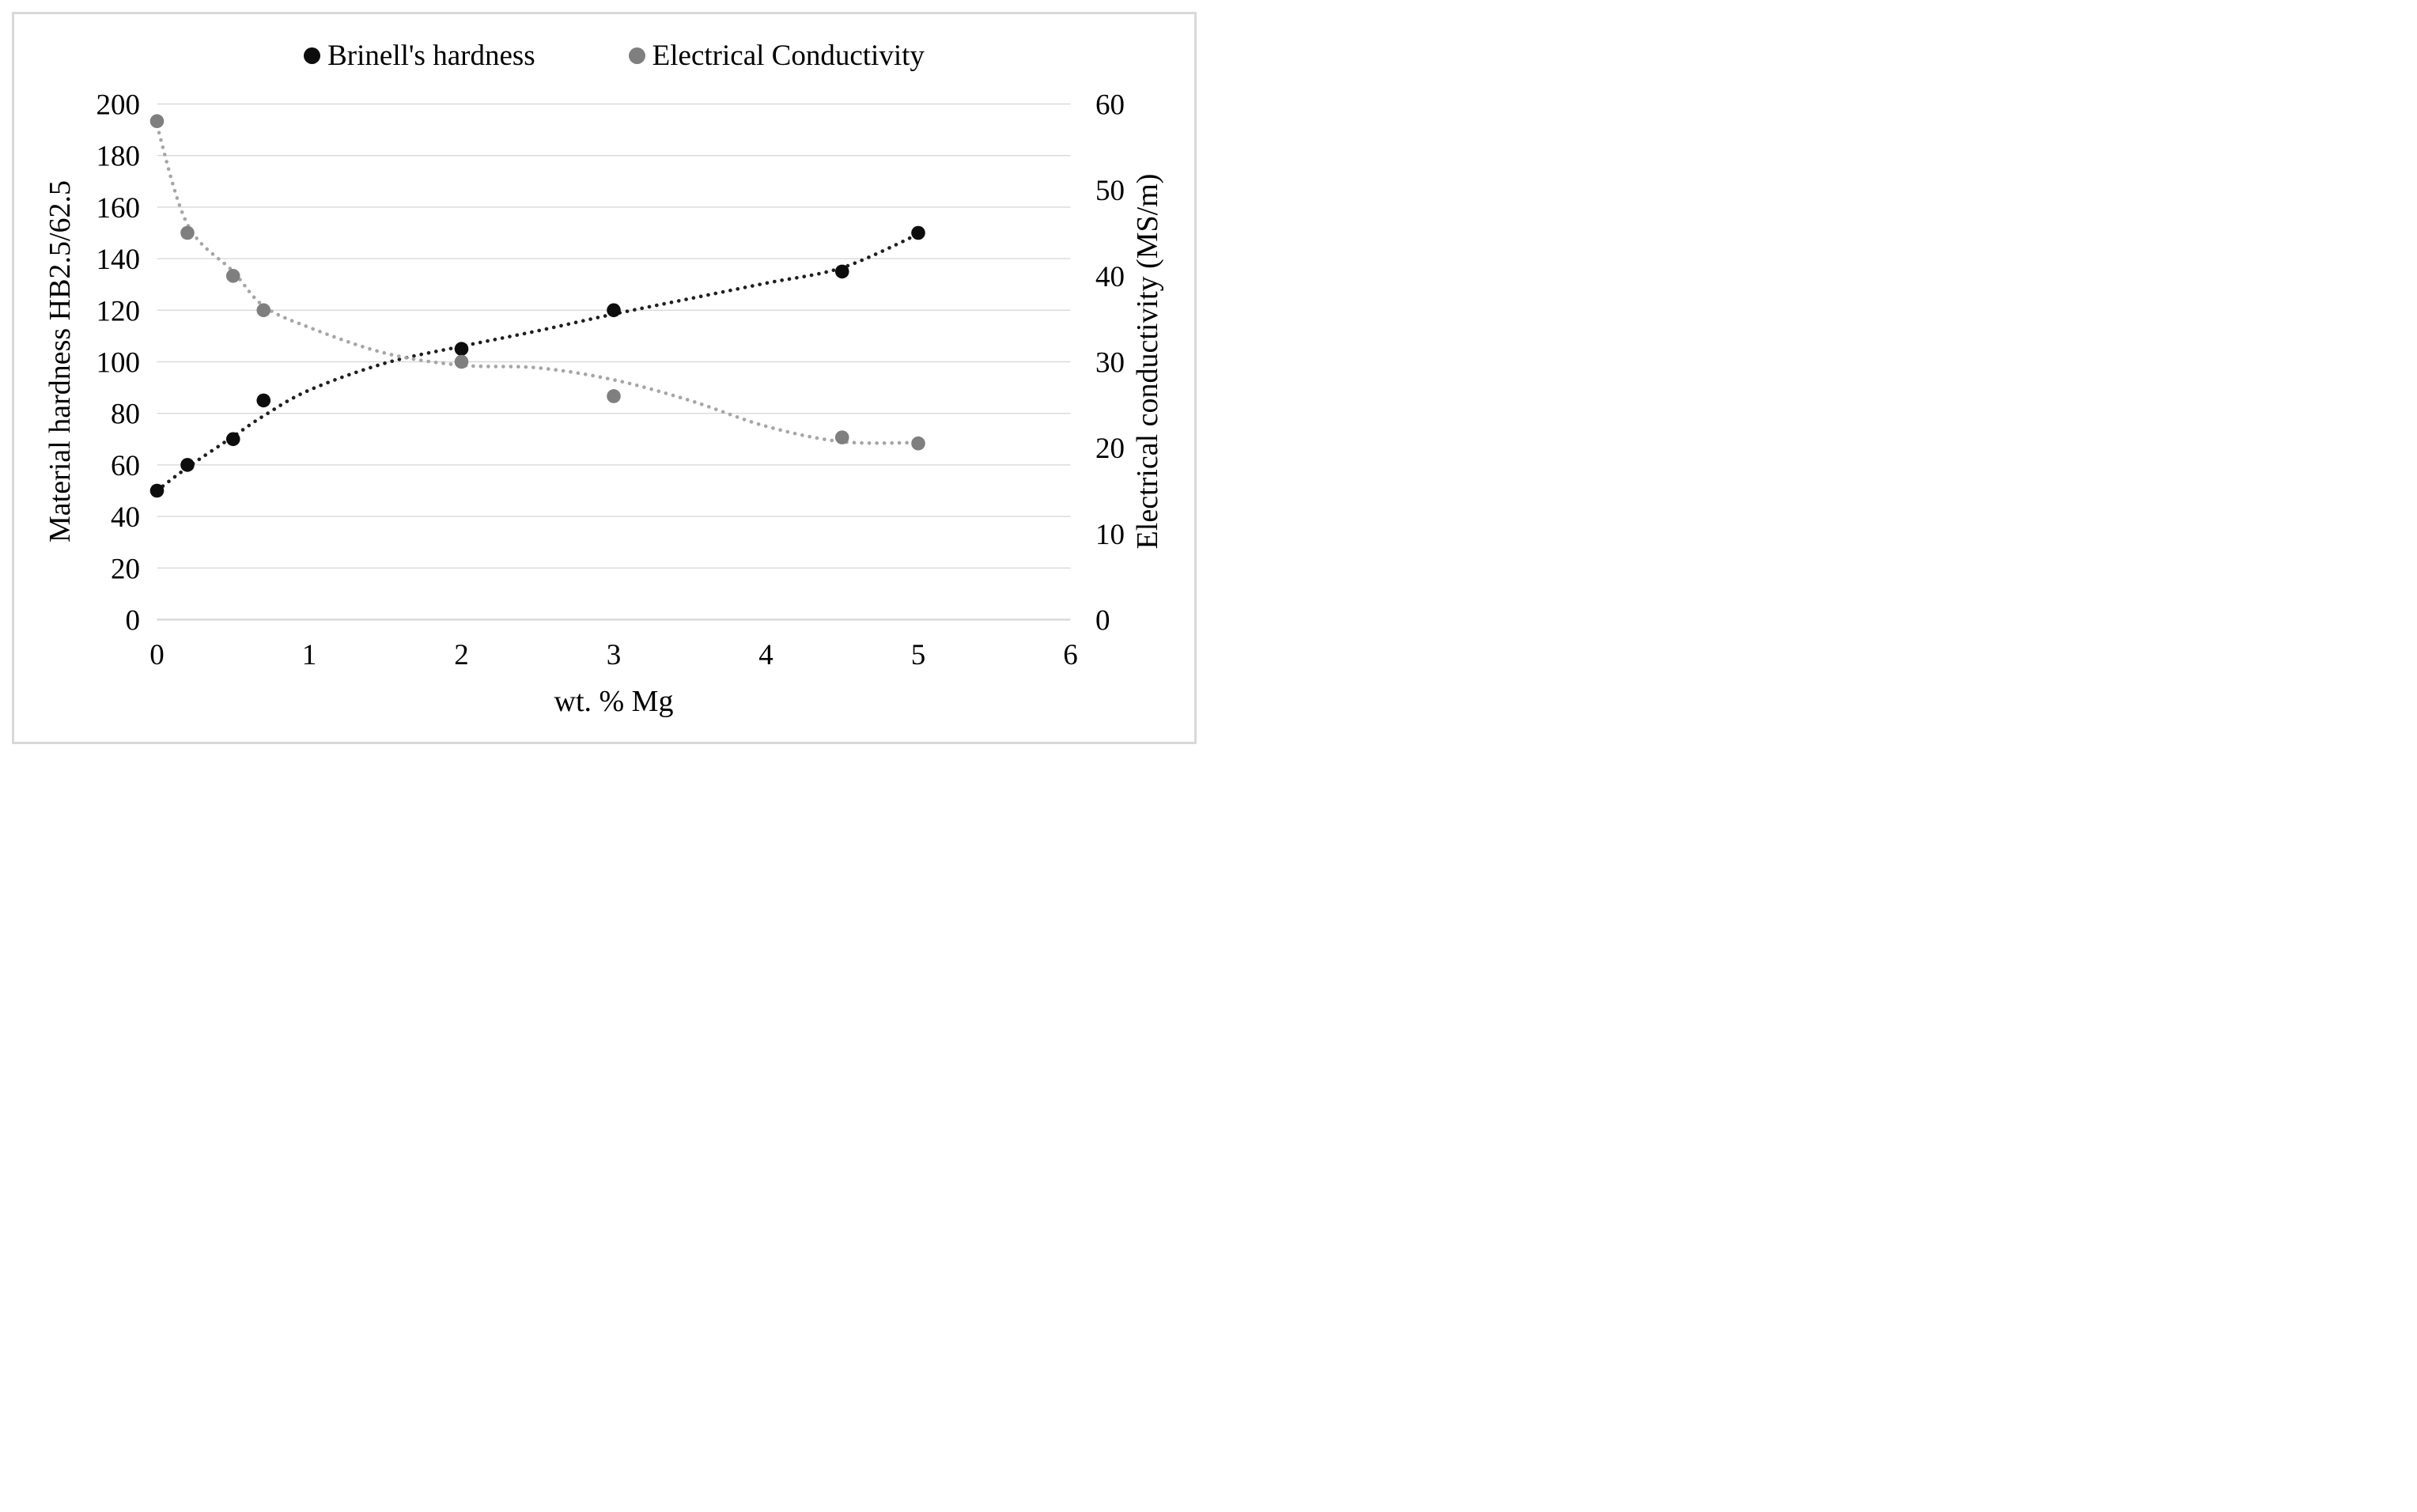 The height and width of the screenshot is (1512, 2417). What do you see at coordinates (125, 466) in the screenshot?
I see `left-axis-tick: 60` at bounding box center [125, 466].